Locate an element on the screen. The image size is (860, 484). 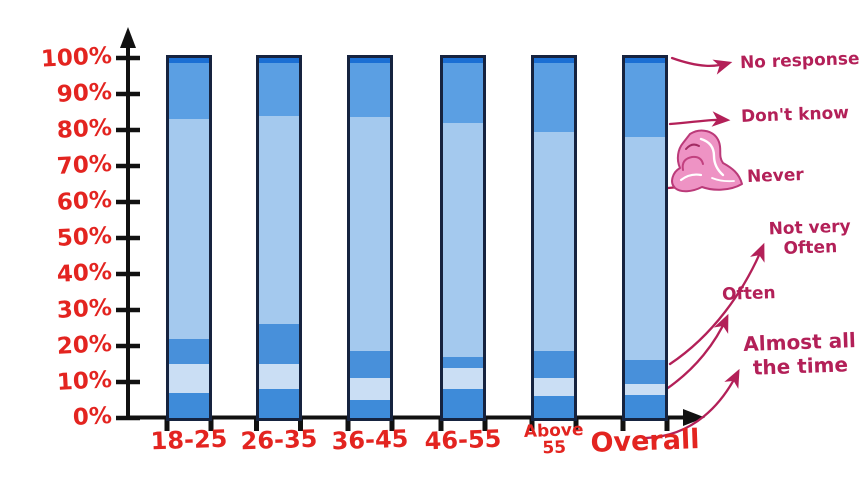
y-tick-label-60: 60% is located at coordinates (84, 201).